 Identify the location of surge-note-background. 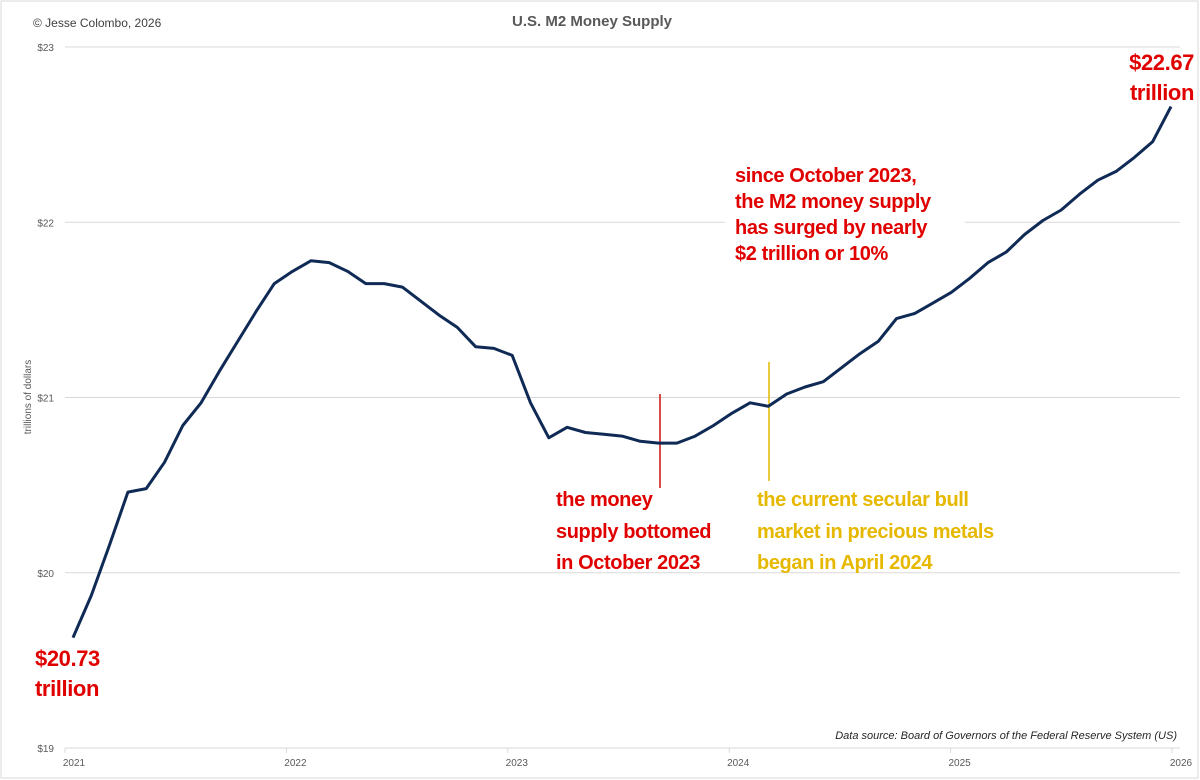
(845, 213).